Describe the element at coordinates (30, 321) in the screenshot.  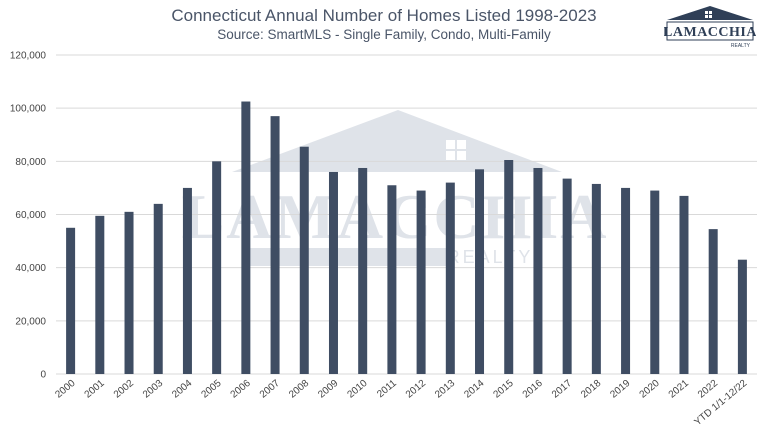
I see `y-tick-label: 20,000` at that location.